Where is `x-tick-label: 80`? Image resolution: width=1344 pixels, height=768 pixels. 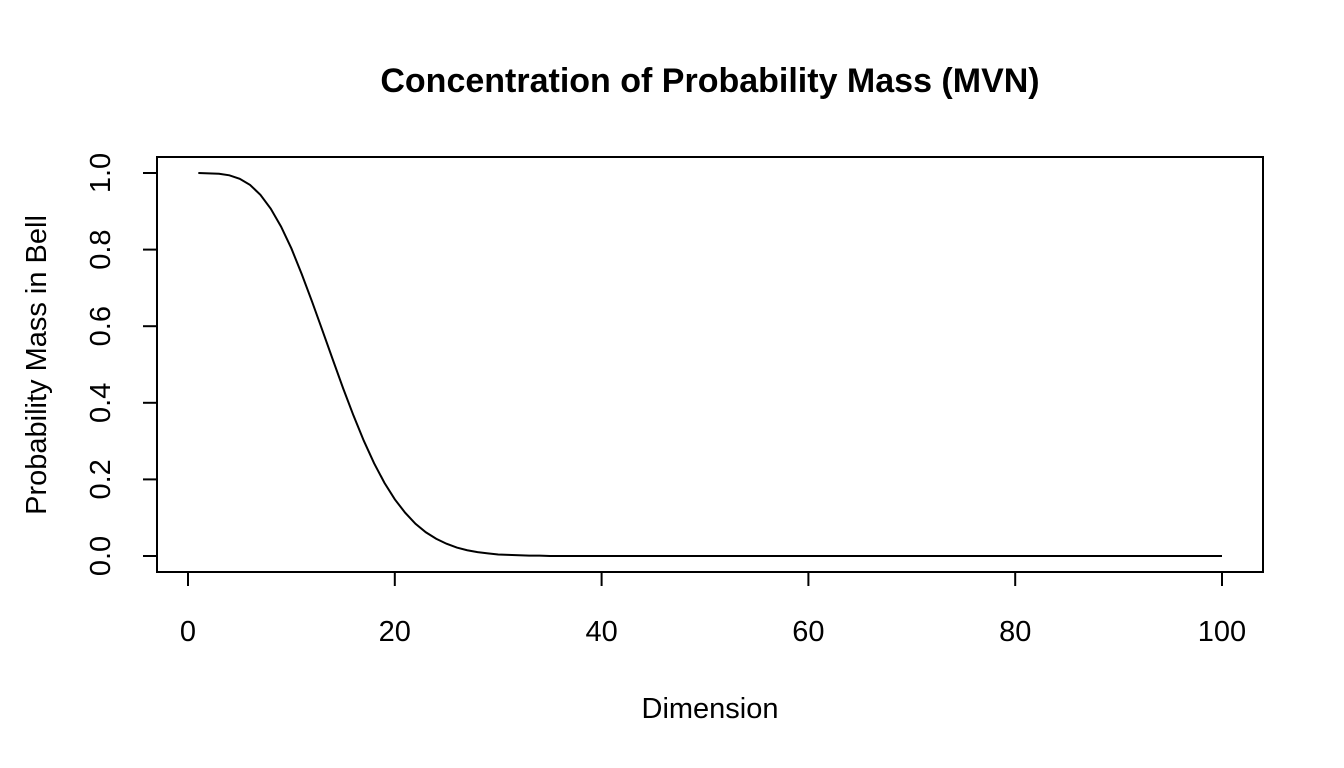
x-tick-label: 80 is located at coordinates (1015, 632).